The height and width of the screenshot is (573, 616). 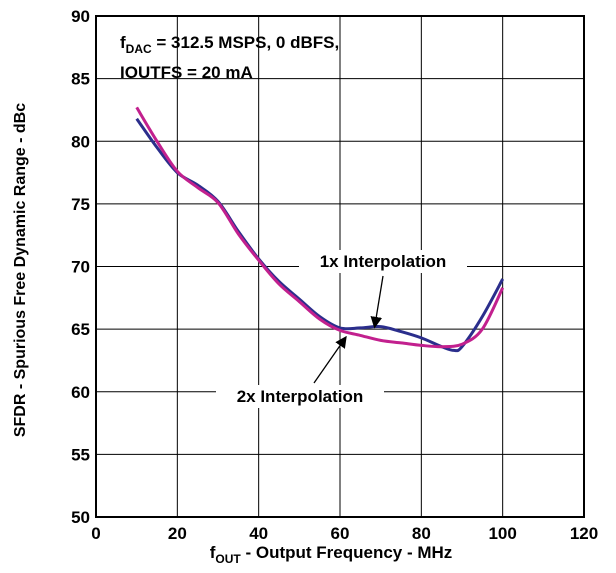 I want to click on y-tick-label: 90, so click(x=80, y=16).